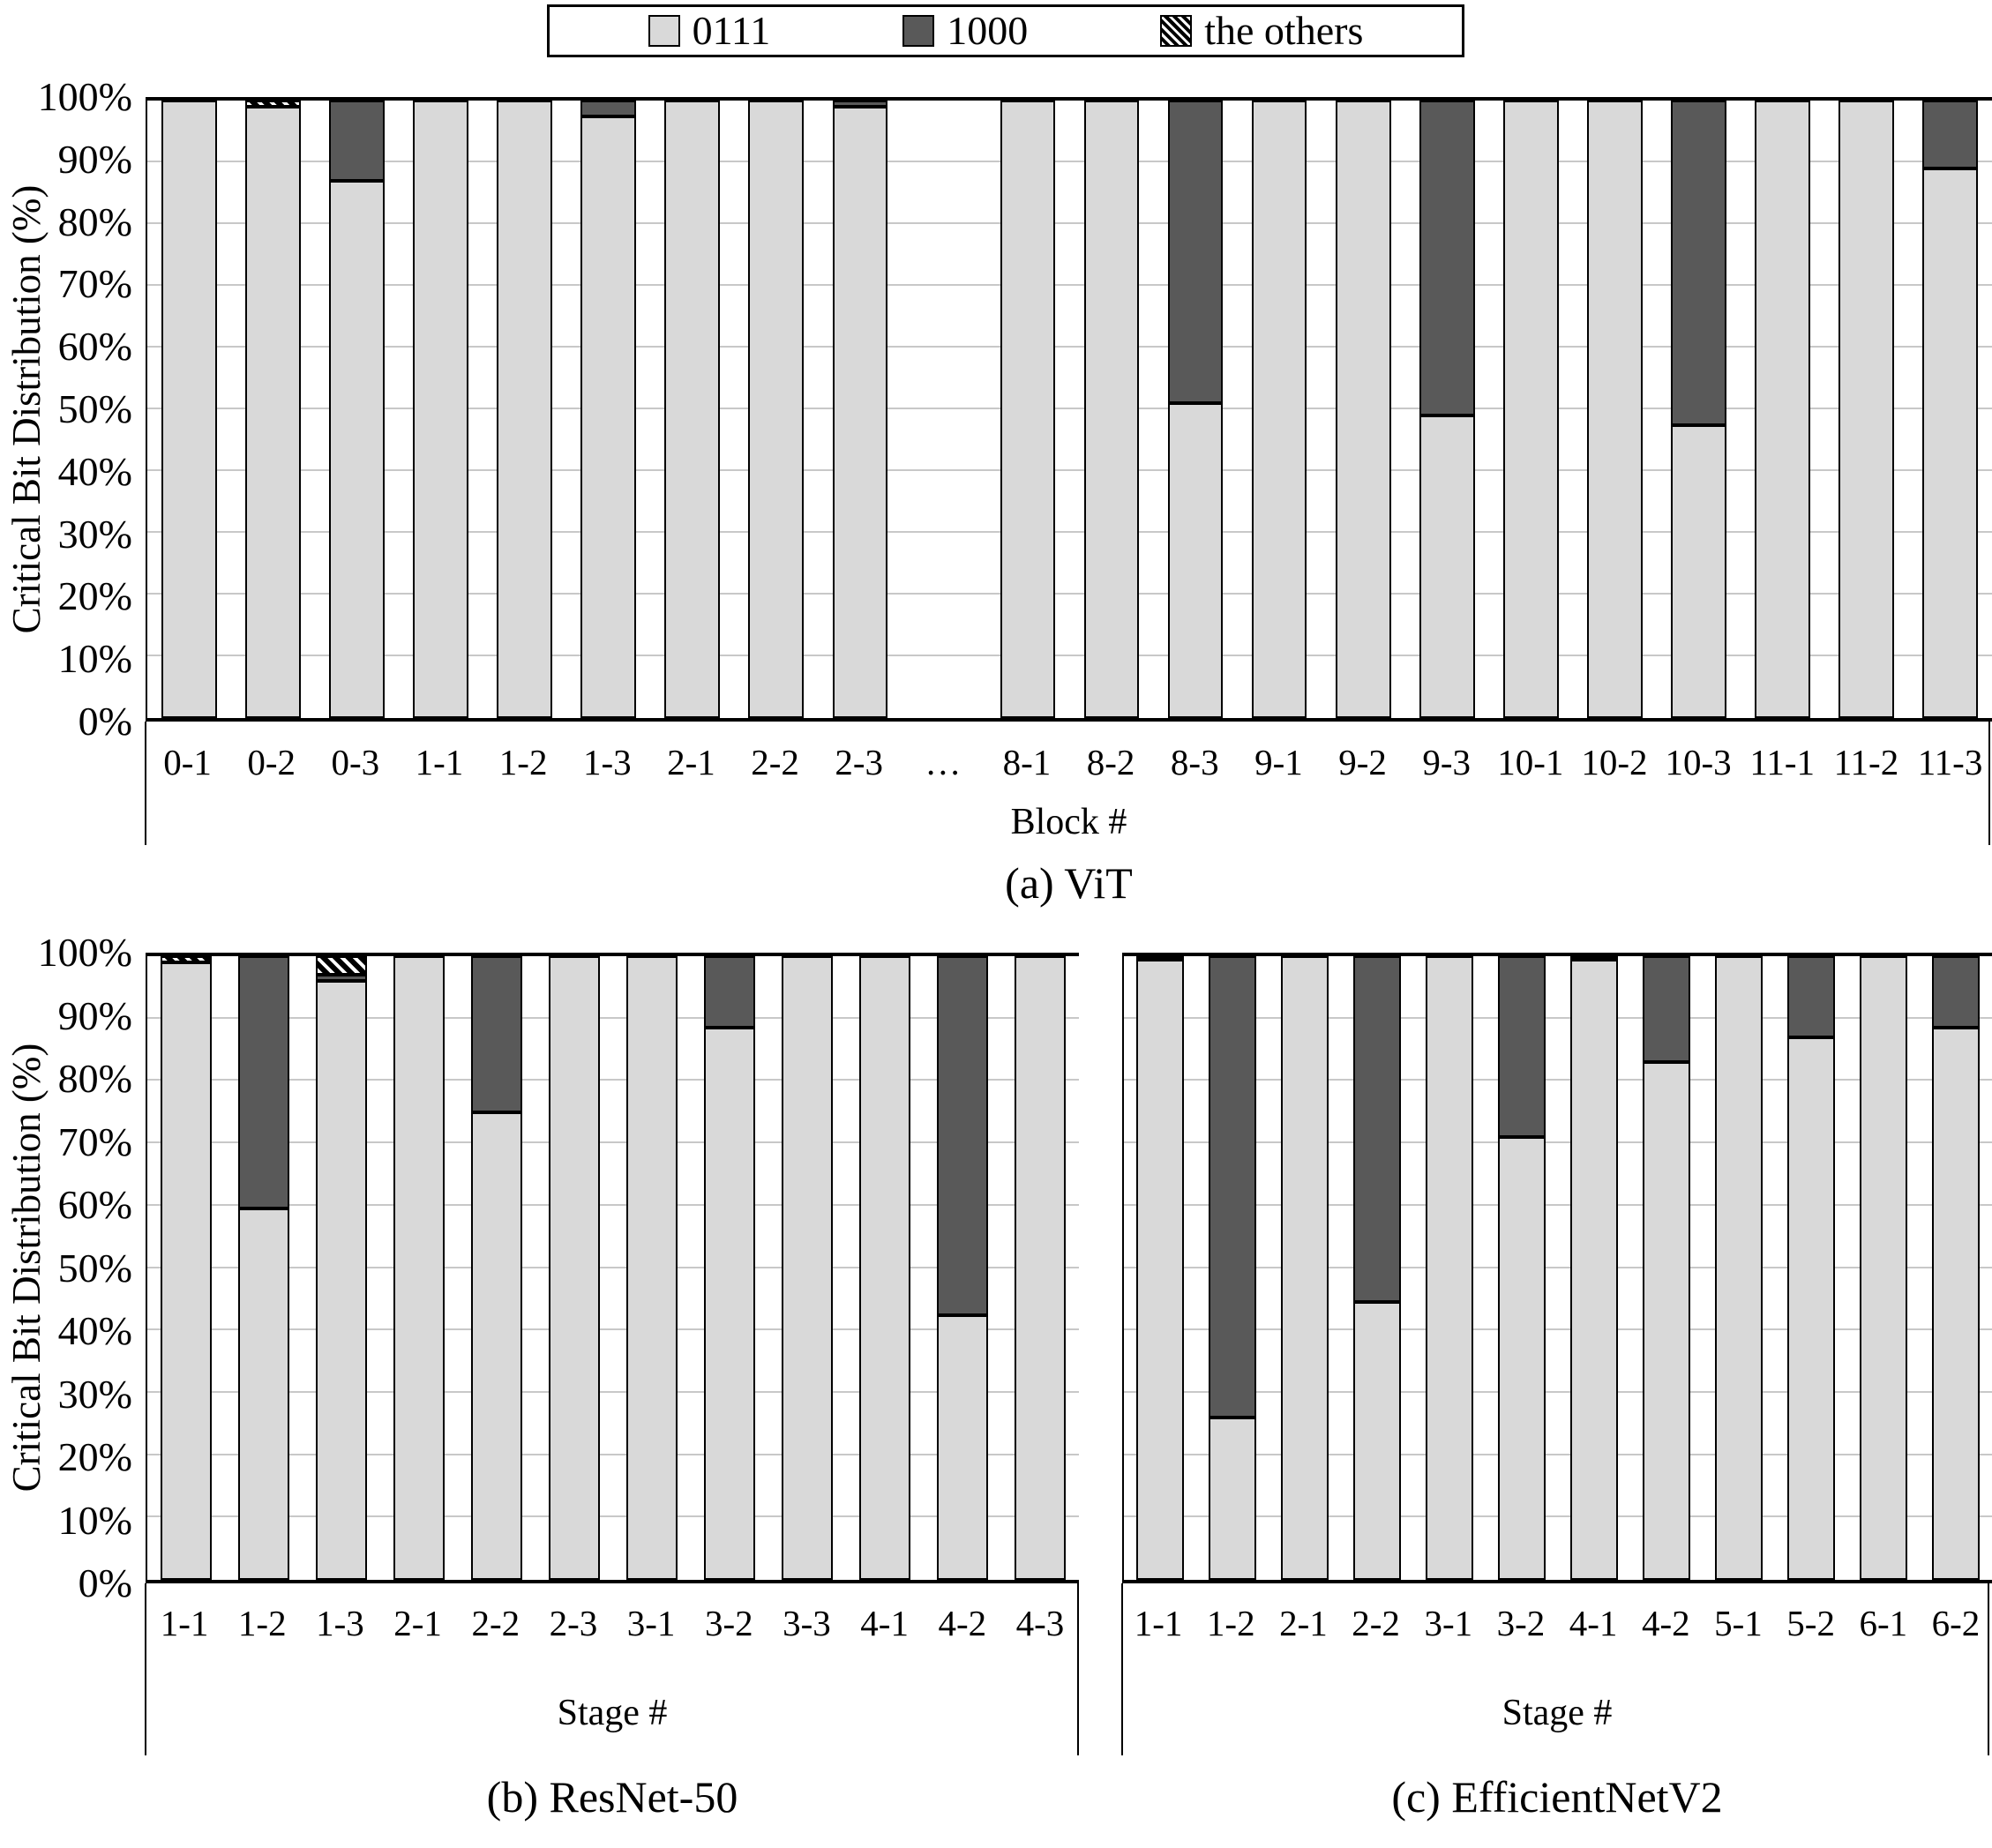  I want to click on legend-label-1000: 1000, so click(988, 30).